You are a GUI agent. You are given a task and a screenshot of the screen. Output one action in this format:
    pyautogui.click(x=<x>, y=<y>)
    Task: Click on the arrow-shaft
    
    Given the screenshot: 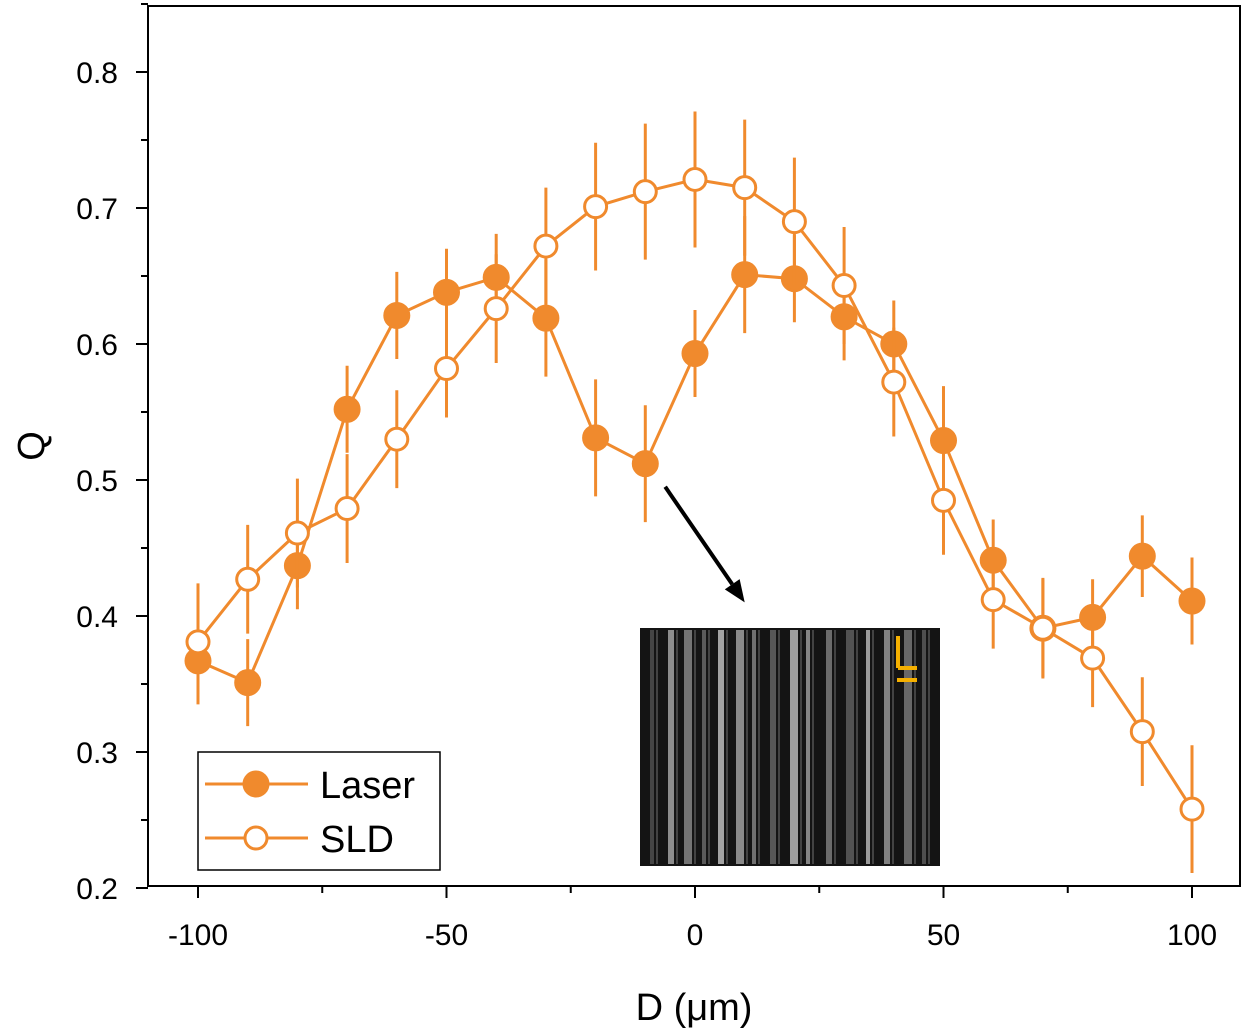 What is the action you would take?
    pyautogui.click(x=698, y=535)
    